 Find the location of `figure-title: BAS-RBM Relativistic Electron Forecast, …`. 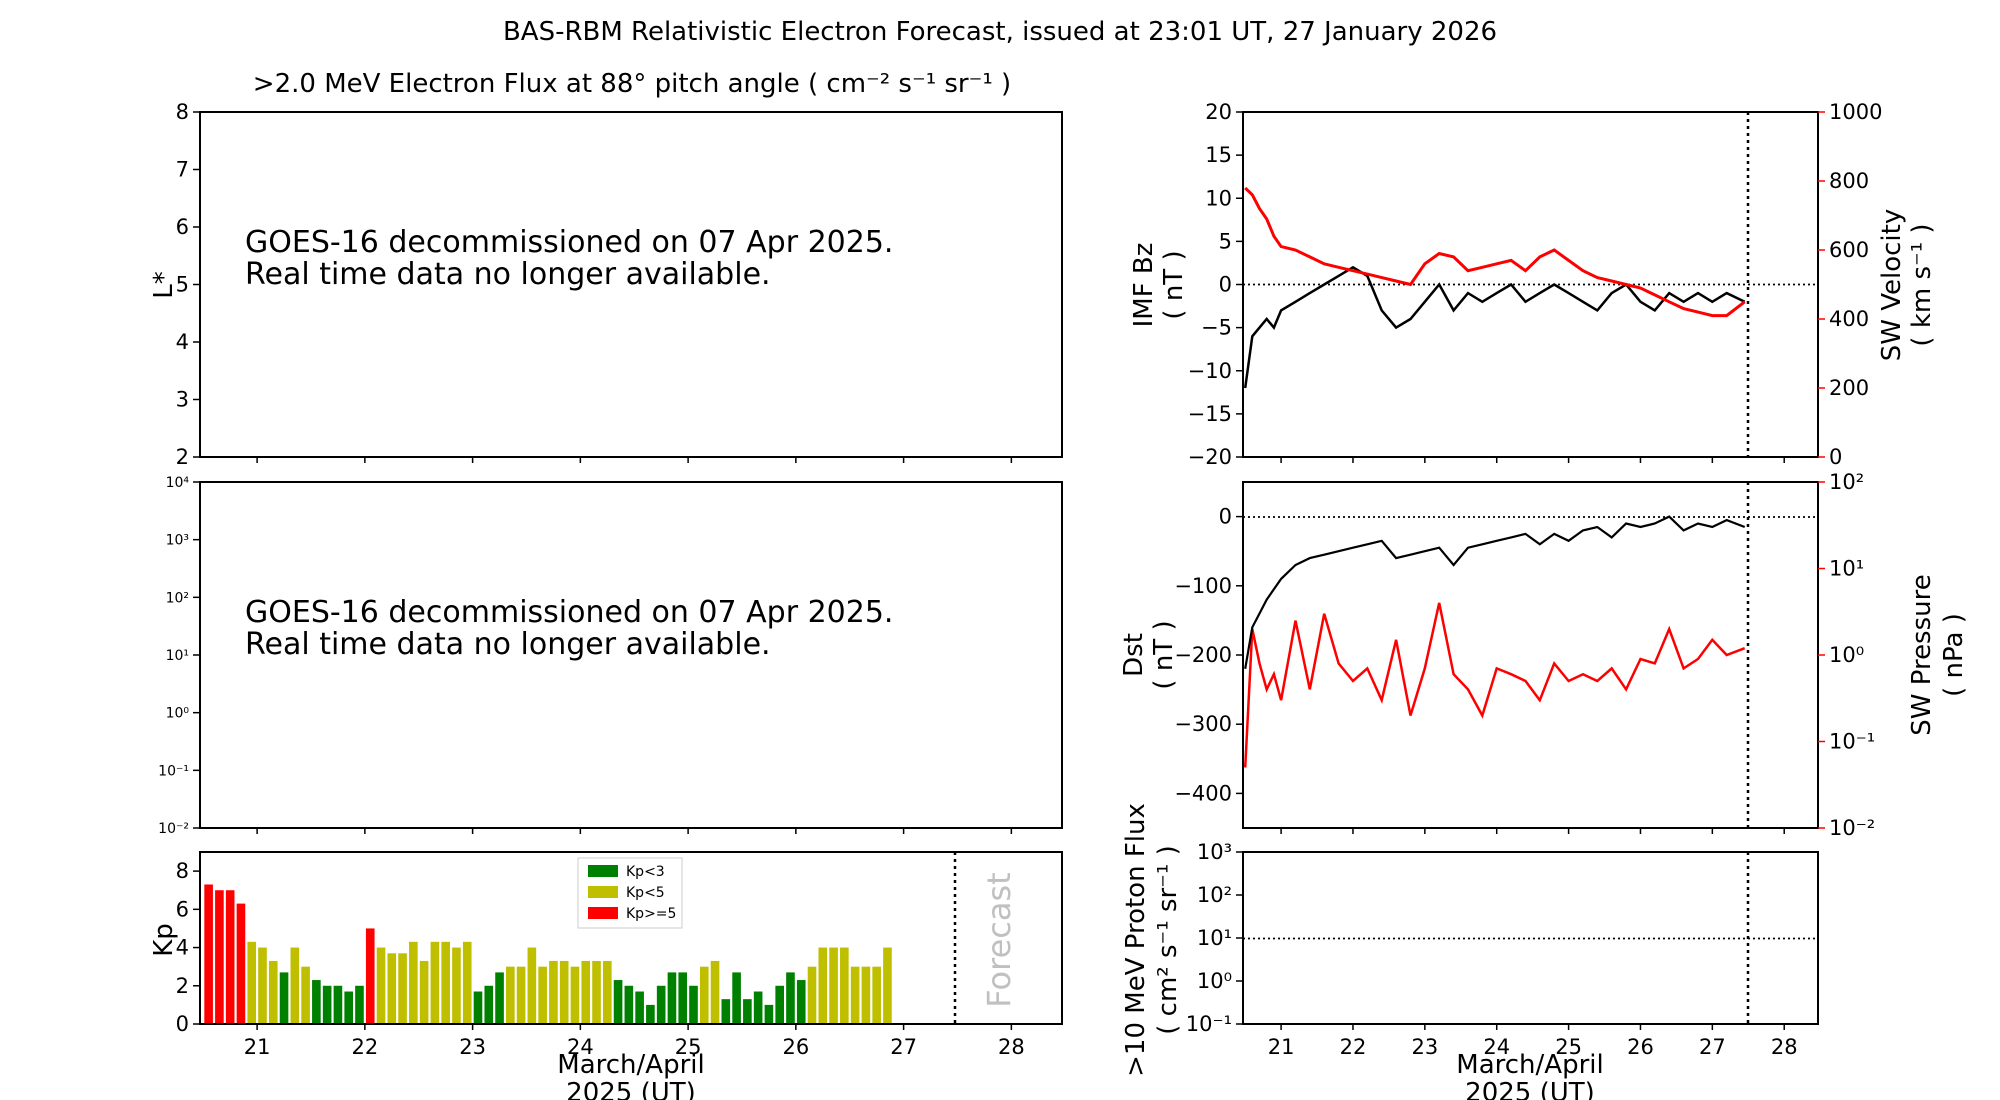

figure-title: BAS-RBM Relativistic Electron Forecast, … is located at coordinates (1000, 32).